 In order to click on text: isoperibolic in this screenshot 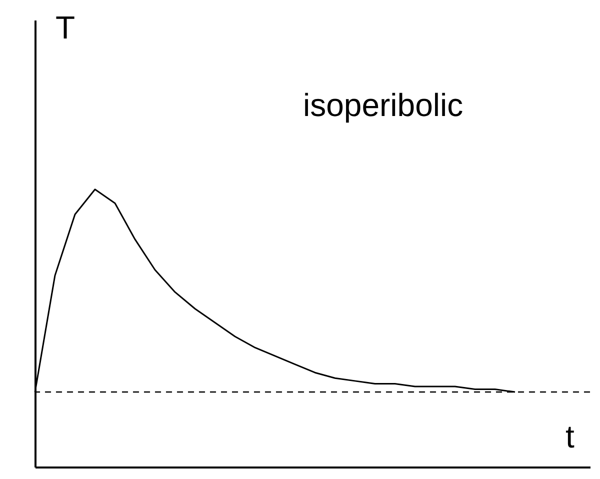, I will do `click(383, 105)`.